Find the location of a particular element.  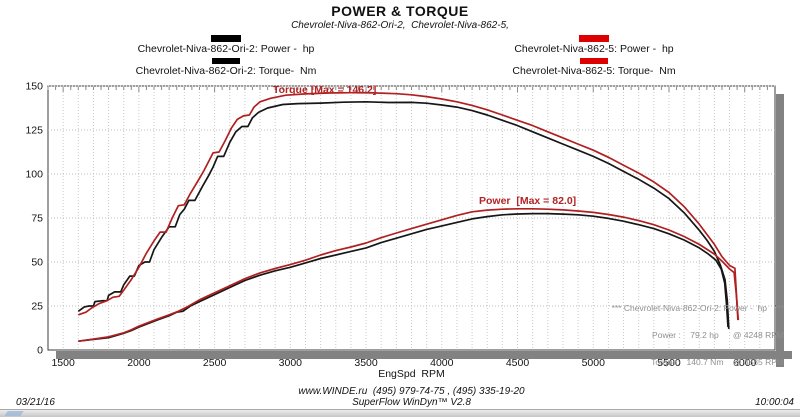

legend-label-8625-torque: Chevrolet-Niva-862-5: Torque- Nm is located at coordinates (594, 71).